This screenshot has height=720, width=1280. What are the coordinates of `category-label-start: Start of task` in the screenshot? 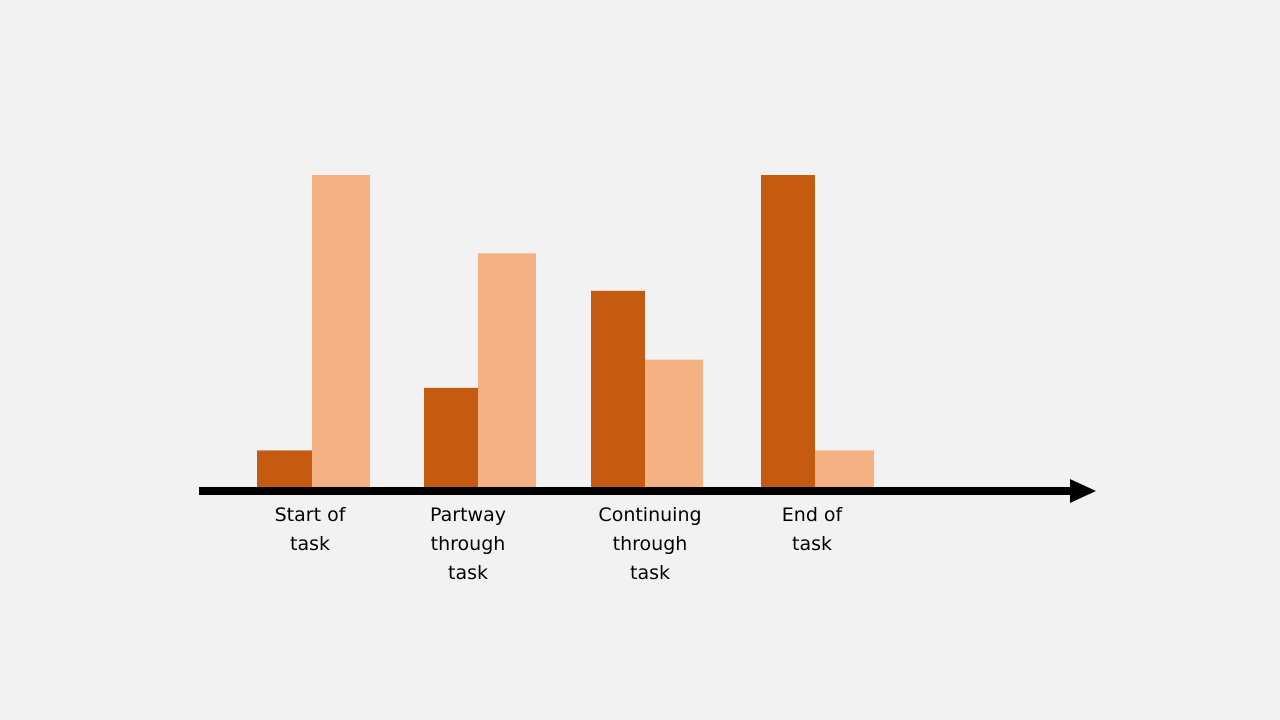 It's located at (310, 529).